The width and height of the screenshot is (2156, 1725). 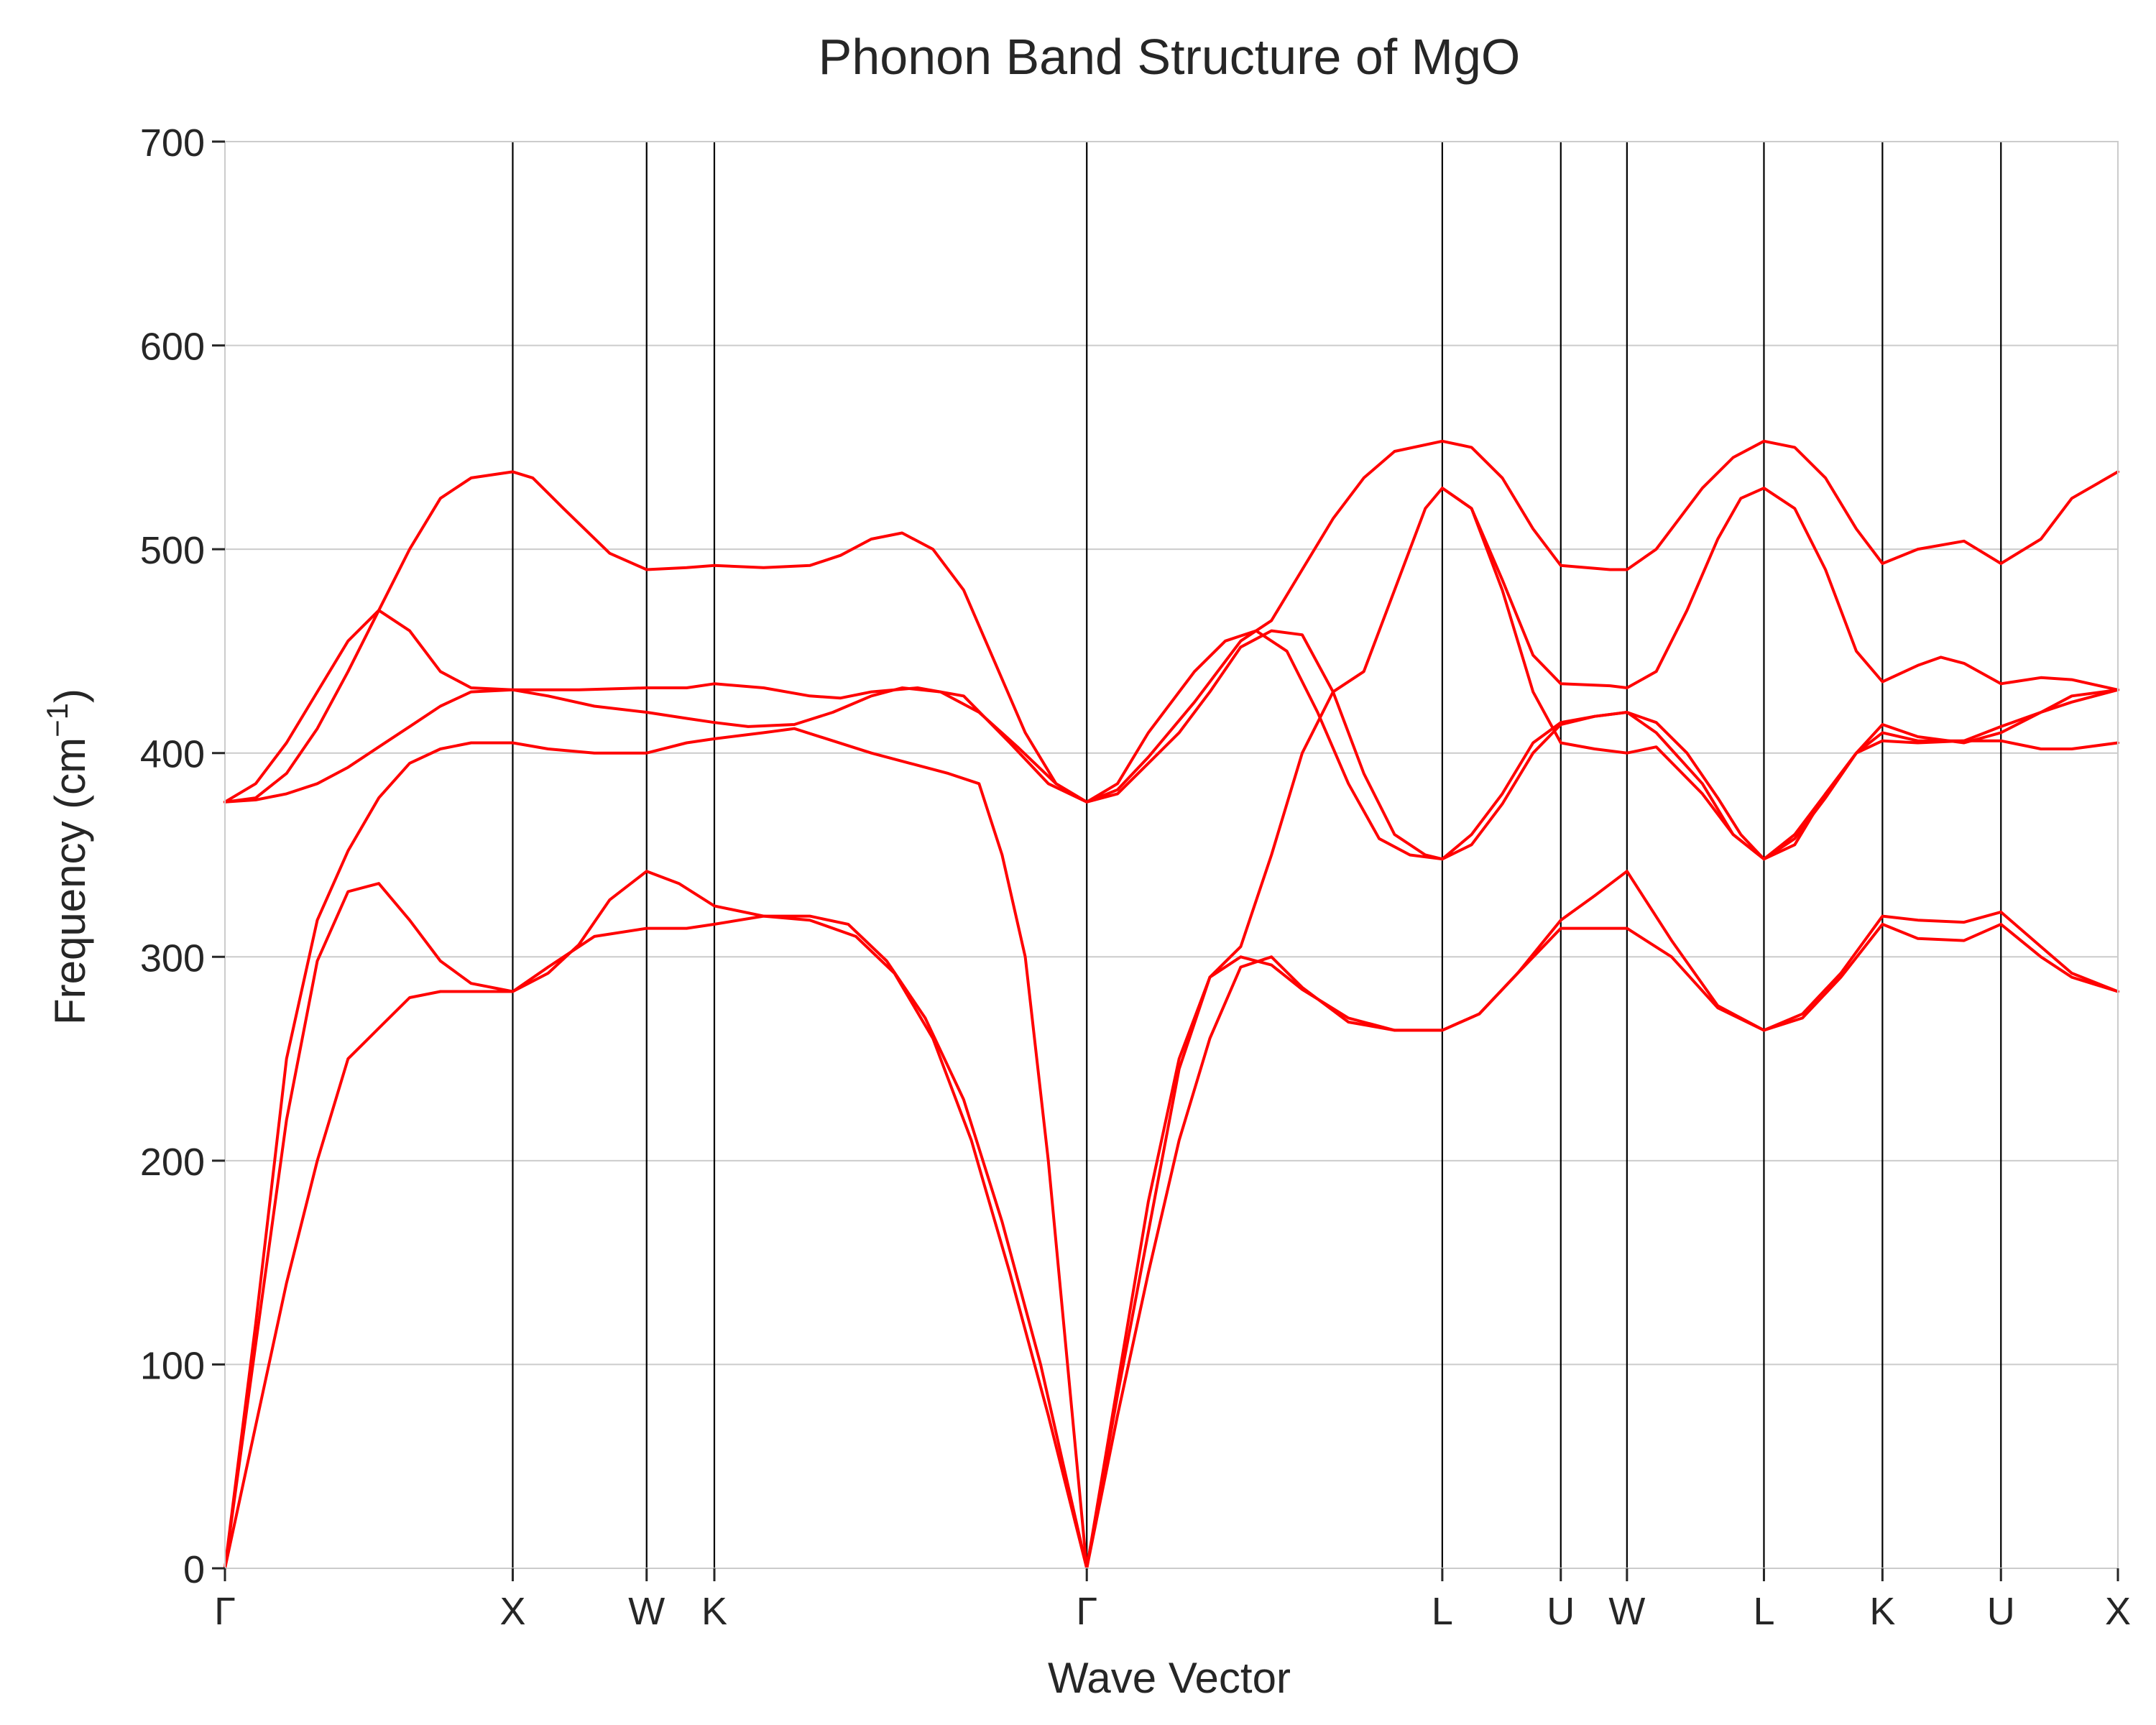 I want to click on y-axis-label-main: Frequency (cm, so click(x=70, y=881).